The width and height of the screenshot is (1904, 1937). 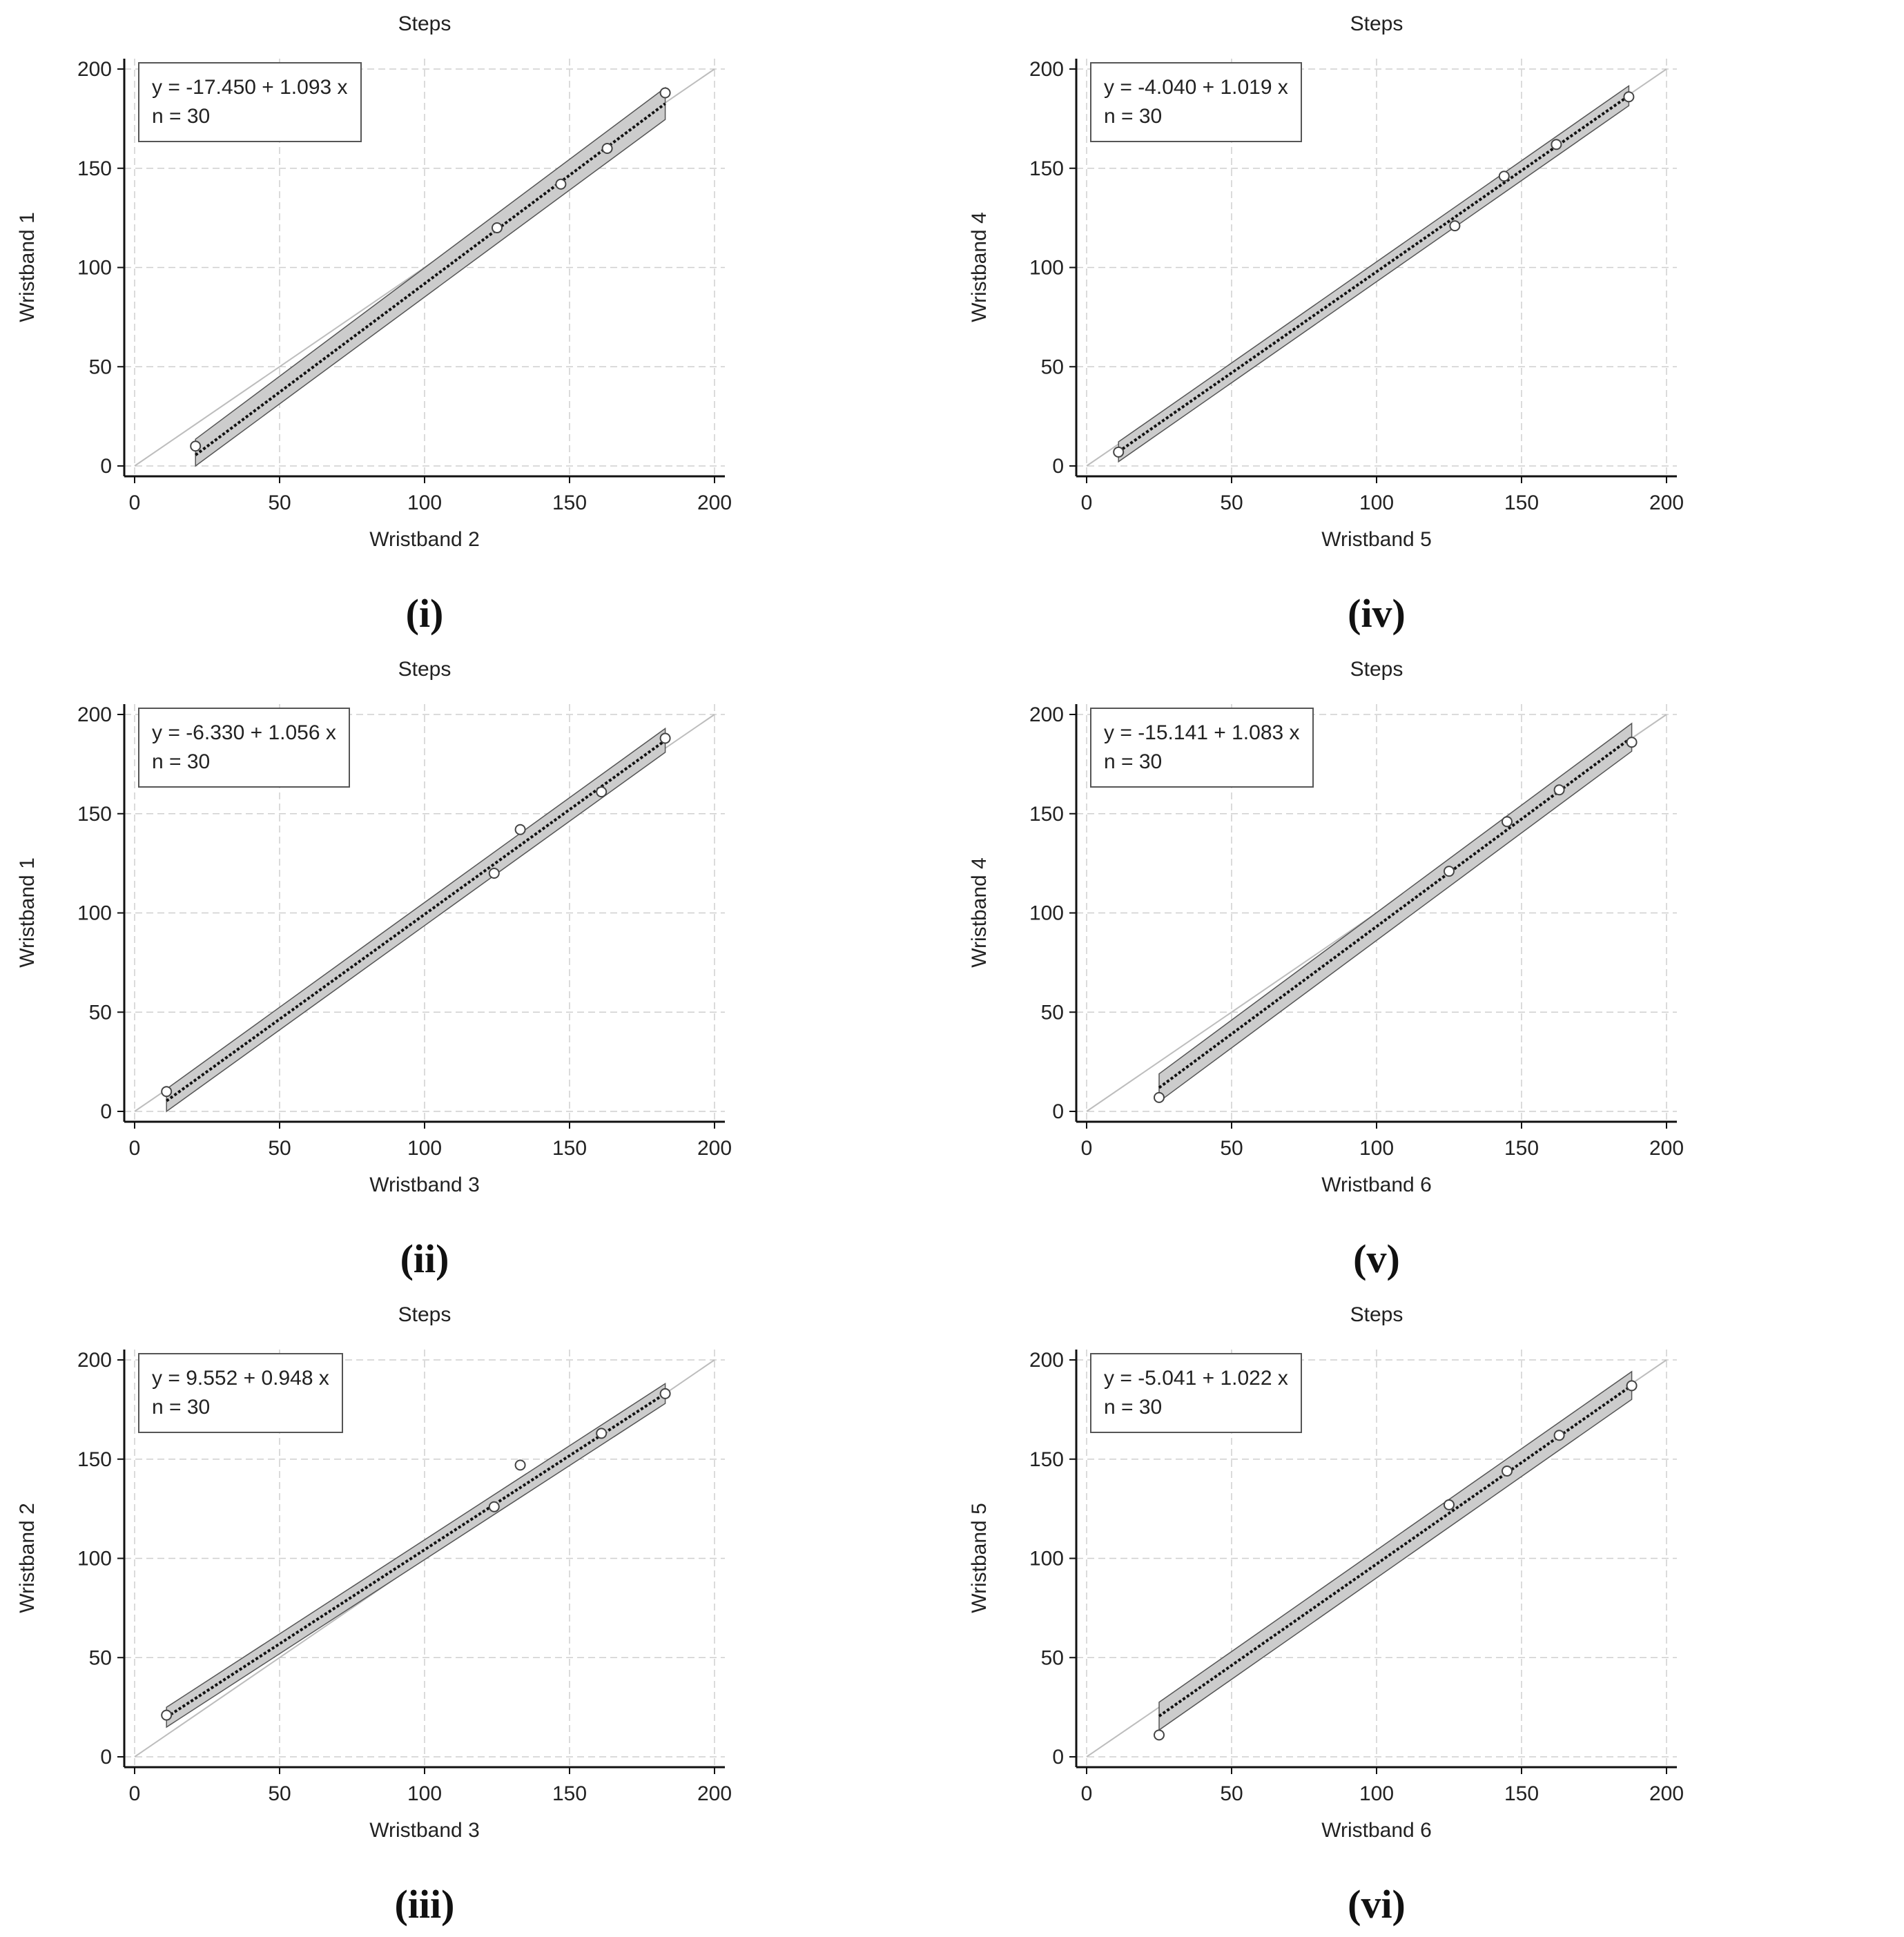 I want to click on equation-text: y = -5.041 + 1.022 x, so click(x=1196, y=1378).